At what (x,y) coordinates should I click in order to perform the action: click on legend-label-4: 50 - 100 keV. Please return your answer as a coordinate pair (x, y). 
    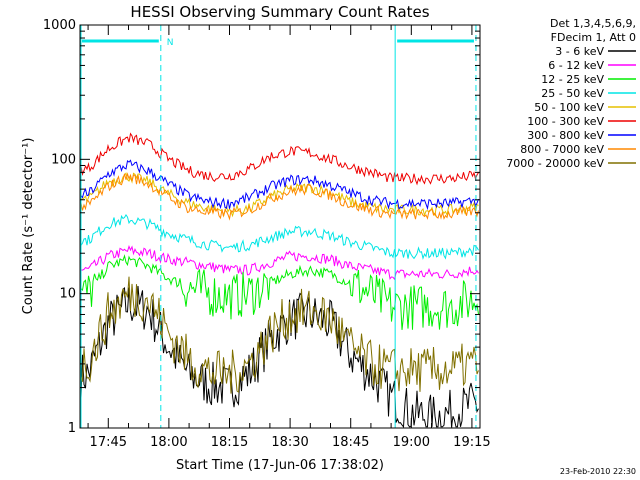
    Looking at the image, I should click on (569, 107).